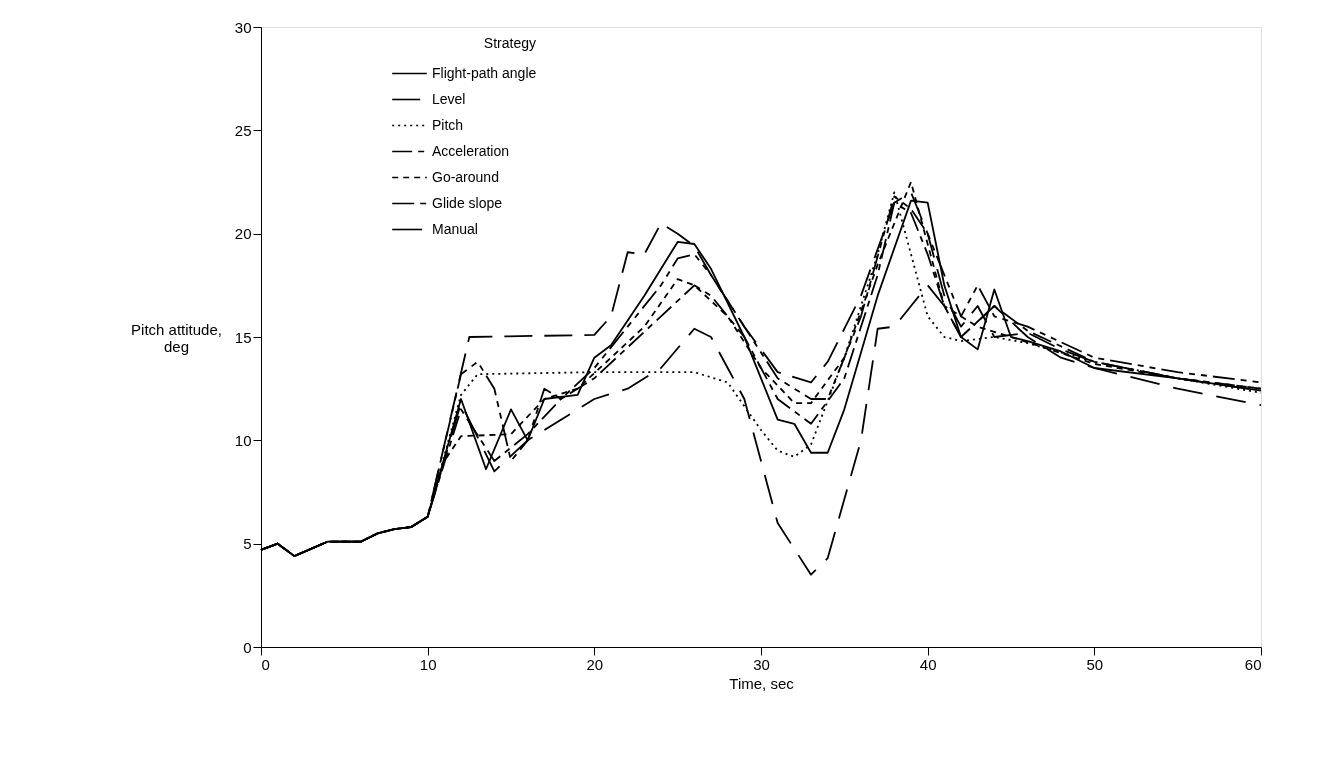 Image resolution: width=1333 pixels, height=780 pixels. I want to click on y-tick-label: 0, so click(247, 647).